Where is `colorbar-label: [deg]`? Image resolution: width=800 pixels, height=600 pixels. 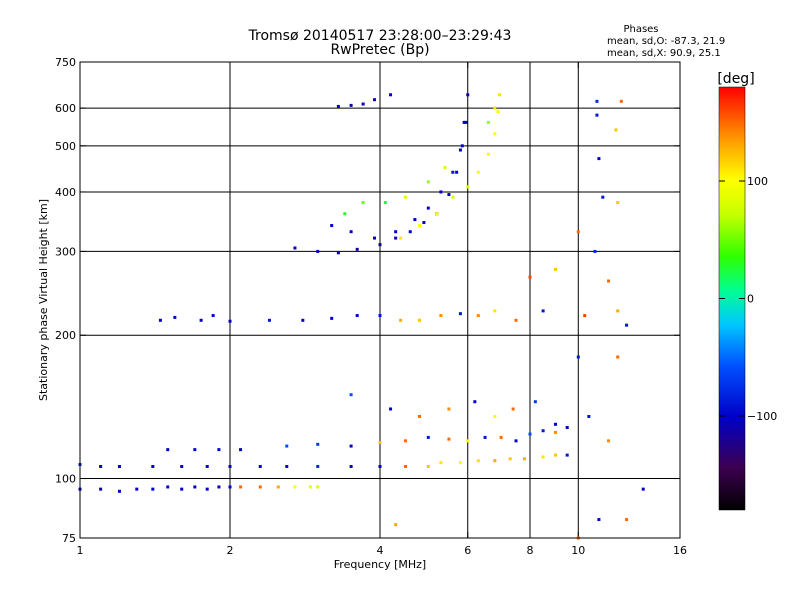 colorbar-label: [deg] is located at coordinates (735, 79).